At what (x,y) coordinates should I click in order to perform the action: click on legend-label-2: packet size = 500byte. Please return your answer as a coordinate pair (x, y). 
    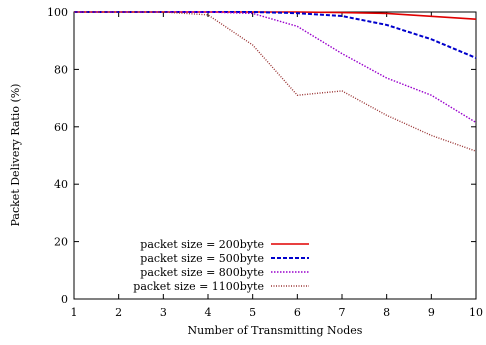
    Looking at the image, I should click on (202, 258).